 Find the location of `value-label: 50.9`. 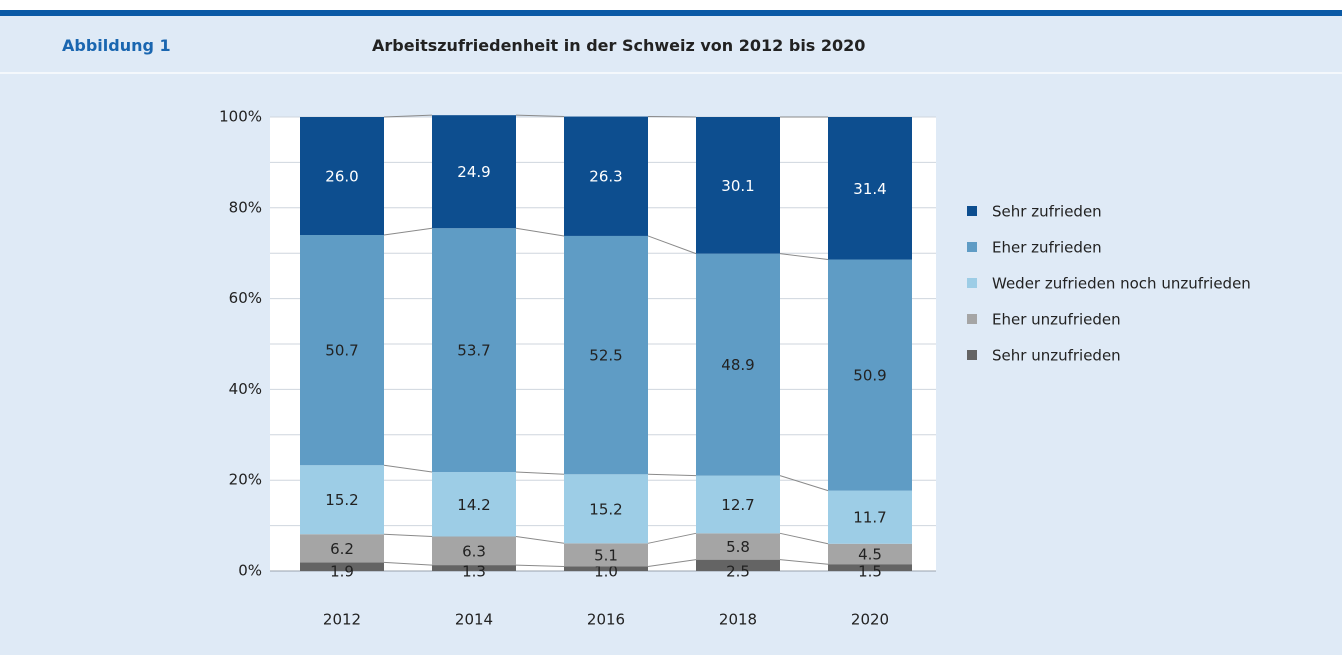

value-label: 50.9 is located at coordinates (869, 376).